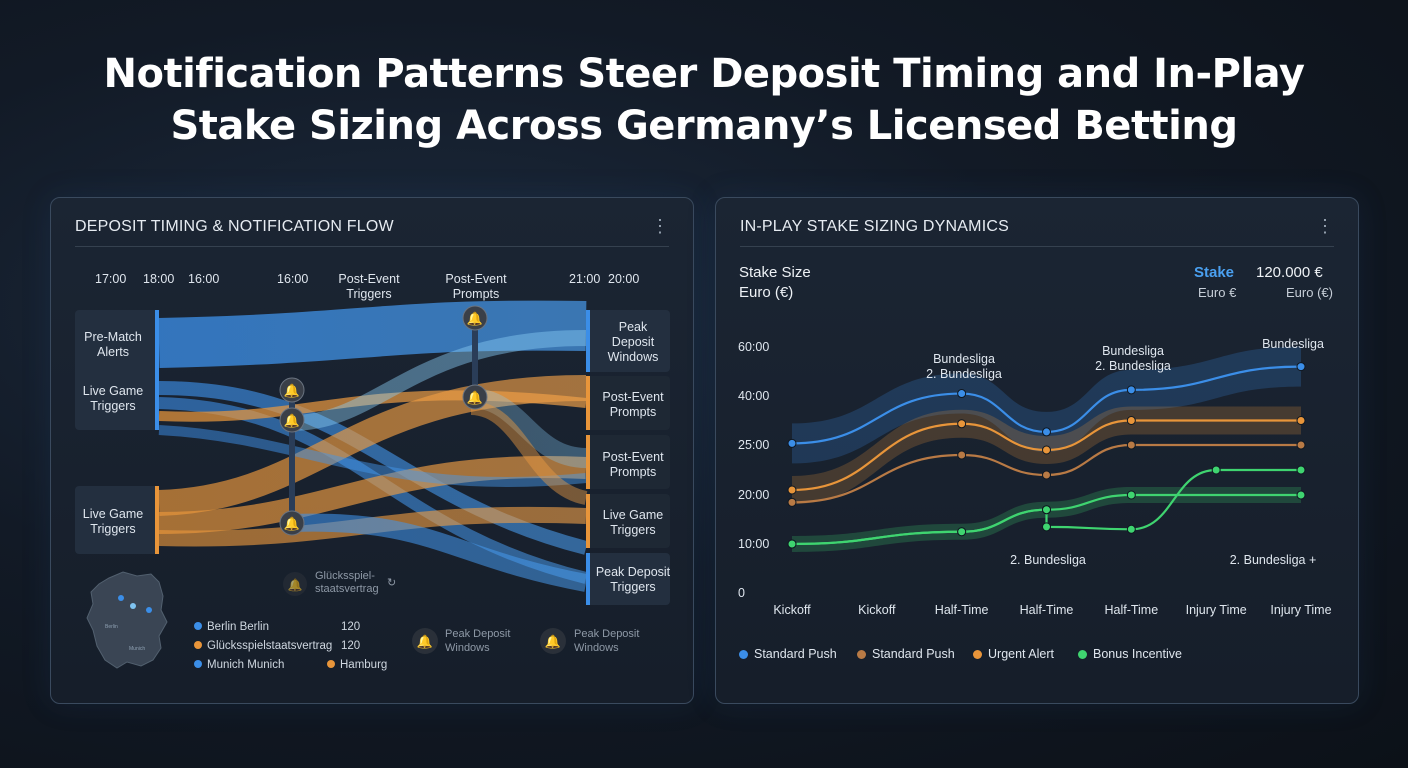 Image resolution: width=1408 pixels, height=768 pixels. What do you see at coordinates (1133, 351) in the screenshot?
I see `annotation: Bundesliga` at bounding box center [1133, 351].